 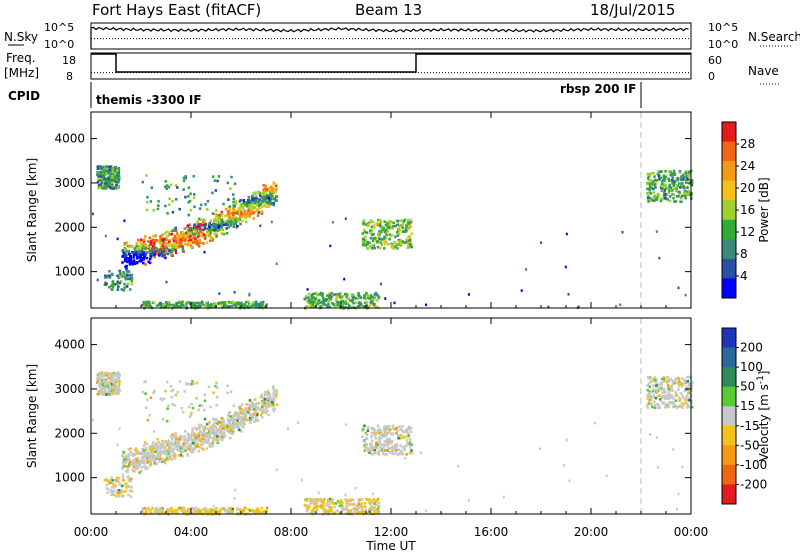 I want to click on cpid-left-label: CPID, so click(x=24, y=96).